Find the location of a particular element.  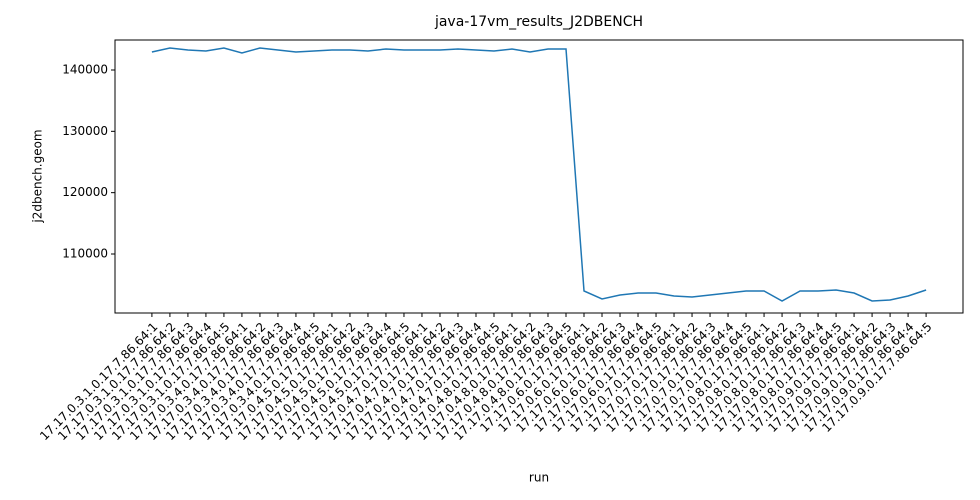

y-tick-label: 130000 is located at coordinates (85, 131).